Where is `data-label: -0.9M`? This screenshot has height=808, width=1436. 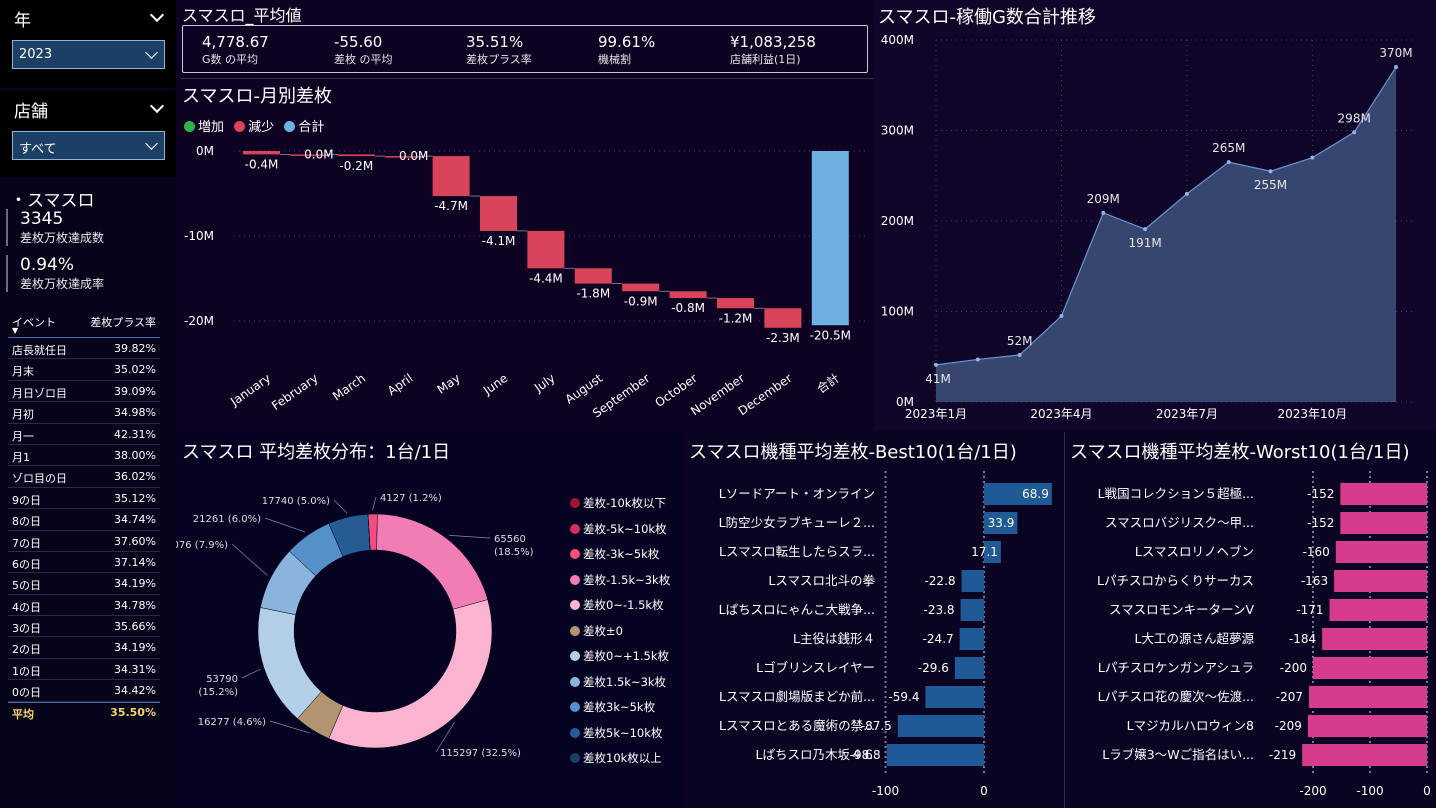
data-label: -0.9M is located at coordinates (641, 301).